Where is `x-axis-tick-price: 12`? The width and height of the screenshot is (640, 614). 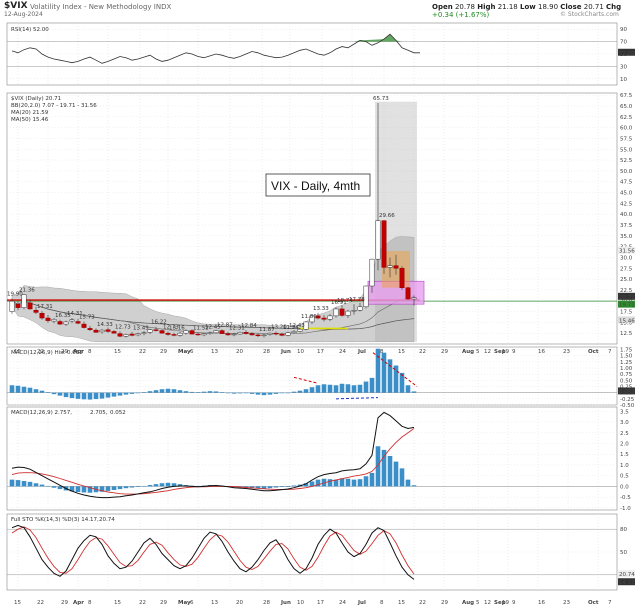
x-axis-tick-price: 12 is located at coordinates (487, 352).